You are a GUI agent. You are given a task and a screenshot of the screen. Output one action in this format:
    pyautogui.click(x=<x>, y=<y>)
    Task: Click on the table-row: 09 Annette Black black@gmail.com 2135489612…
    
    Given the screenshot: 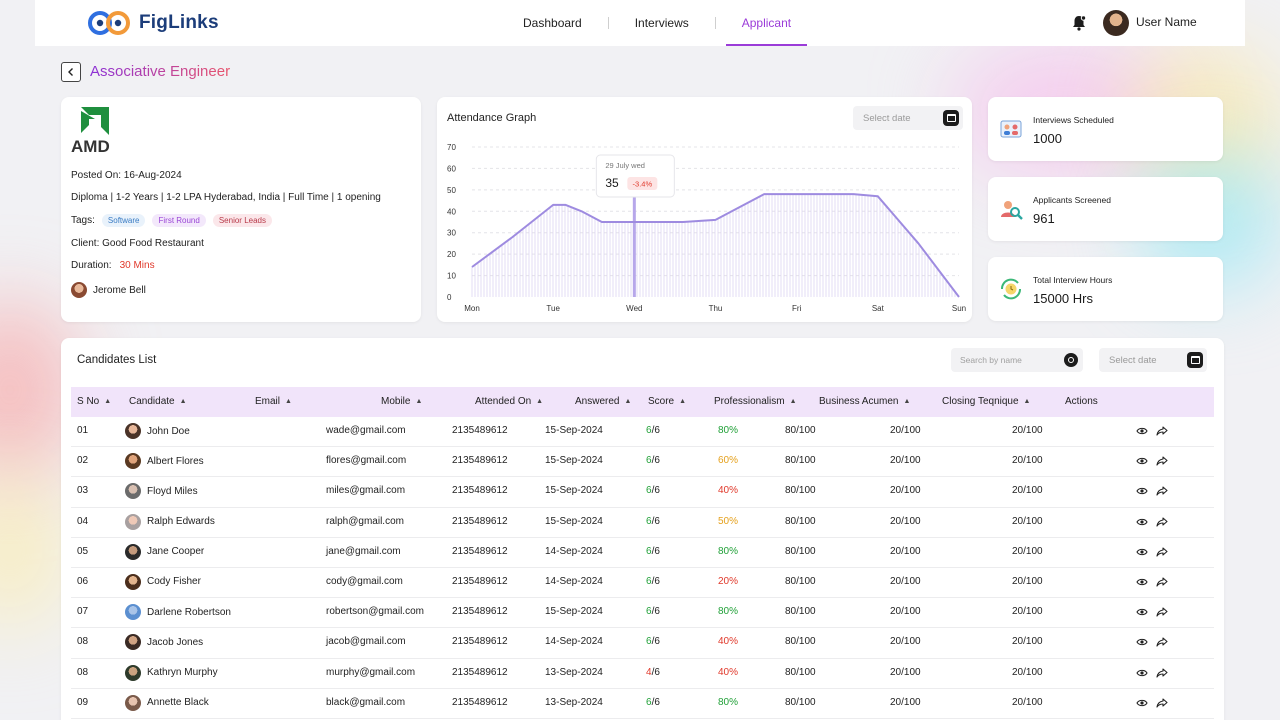 What is the action you would take?
    pyautogui.click(x=642, y=704)
    